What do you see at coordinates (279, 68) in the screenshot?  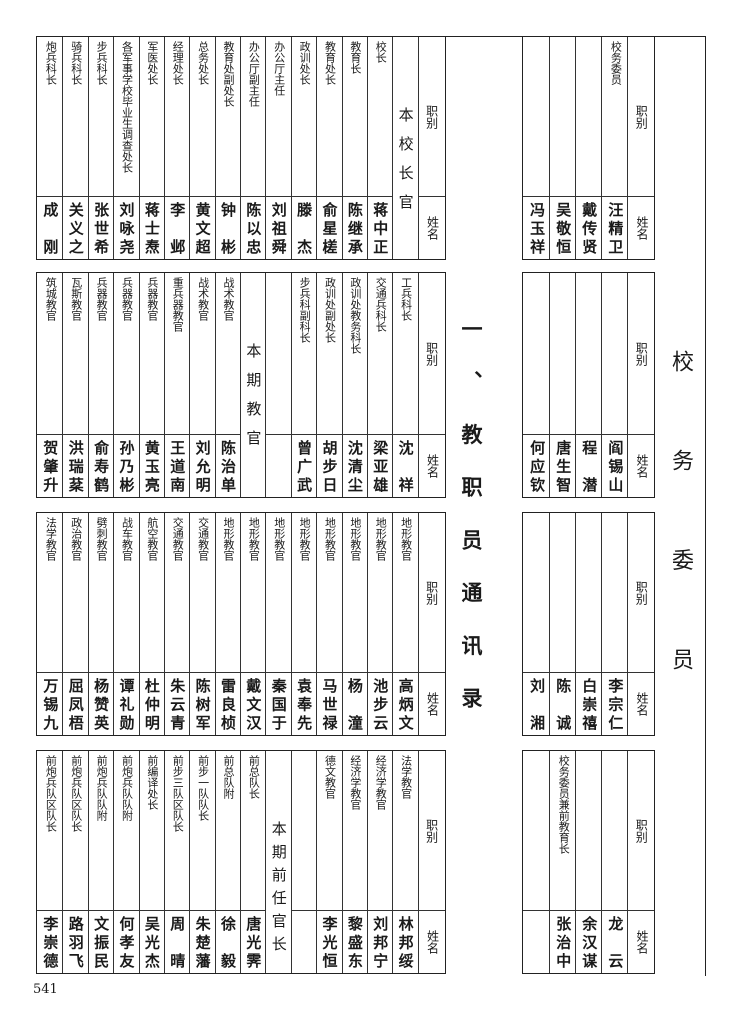 I see `job-title-cell: 办公厅主任` at bounding box center [279, 68].